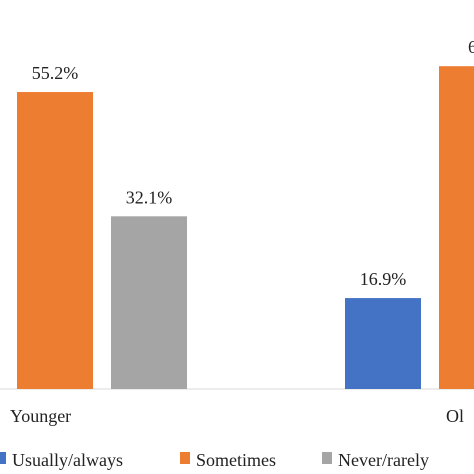  What do you see at coordinates (55, 241) in the screenshot?
I see `bar-younger-sometimes` at bounding box center [55, 241].